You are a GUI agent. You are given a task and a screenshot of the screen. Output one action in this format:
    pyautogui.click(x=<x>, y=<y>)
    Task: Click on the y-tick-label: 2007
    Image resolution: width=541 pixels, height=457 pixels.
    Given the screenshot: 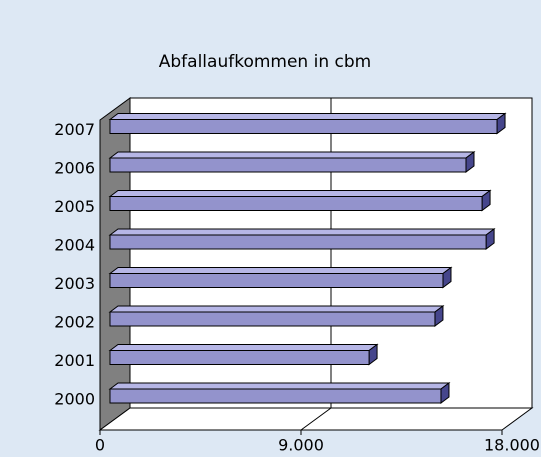 What is the action you would take?
    pyautogui.click(x=74, y=129)
    